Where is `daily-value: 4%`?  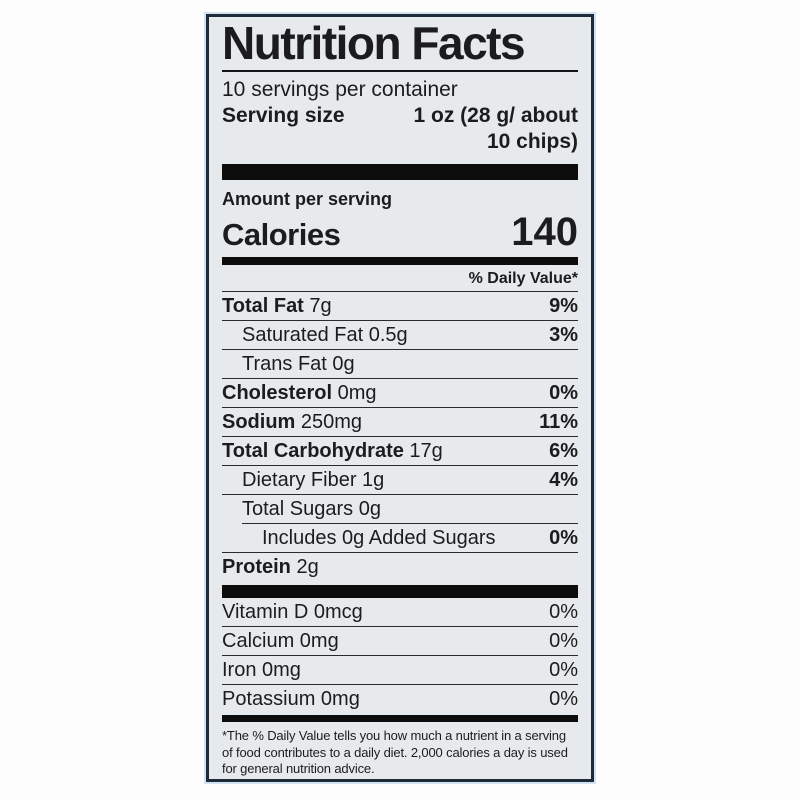 daily-value: 4% is located at coordinates (563, 480).